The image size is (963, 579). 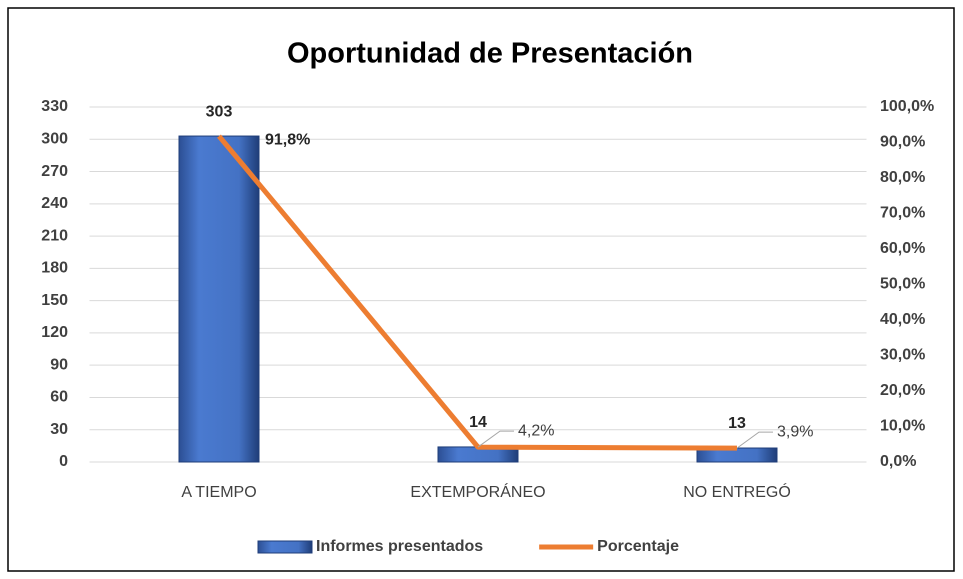 What do you see at coordinates (54, 268) in the screenshot?
I see `y-tick-label: 180` at bounding box center [54, 268].